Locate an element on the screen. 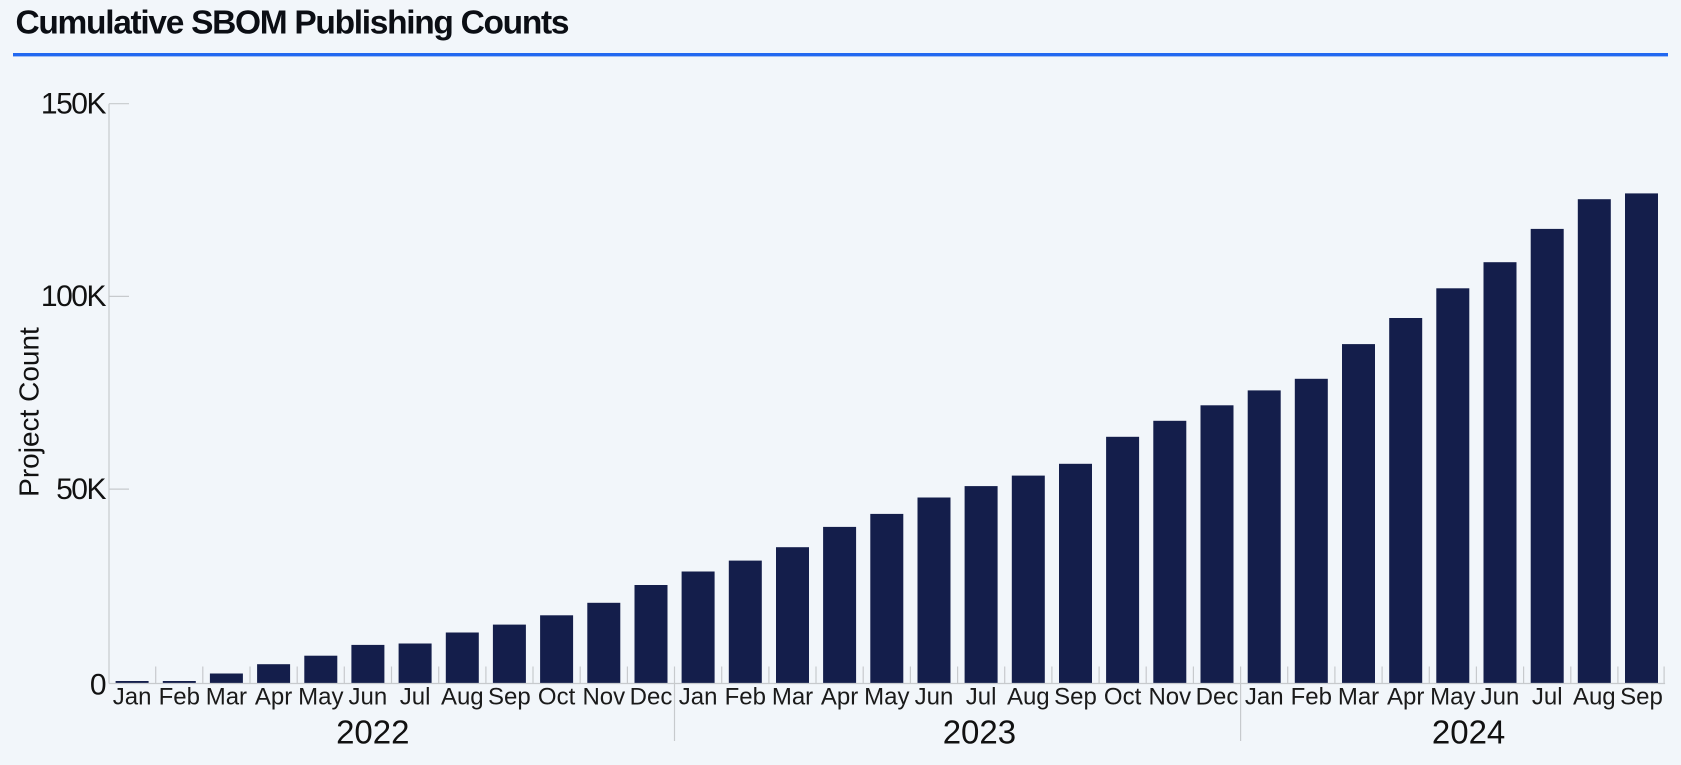 The image size is (1681, 765). svg-text: Project Count is located at coordinates (28, 412).